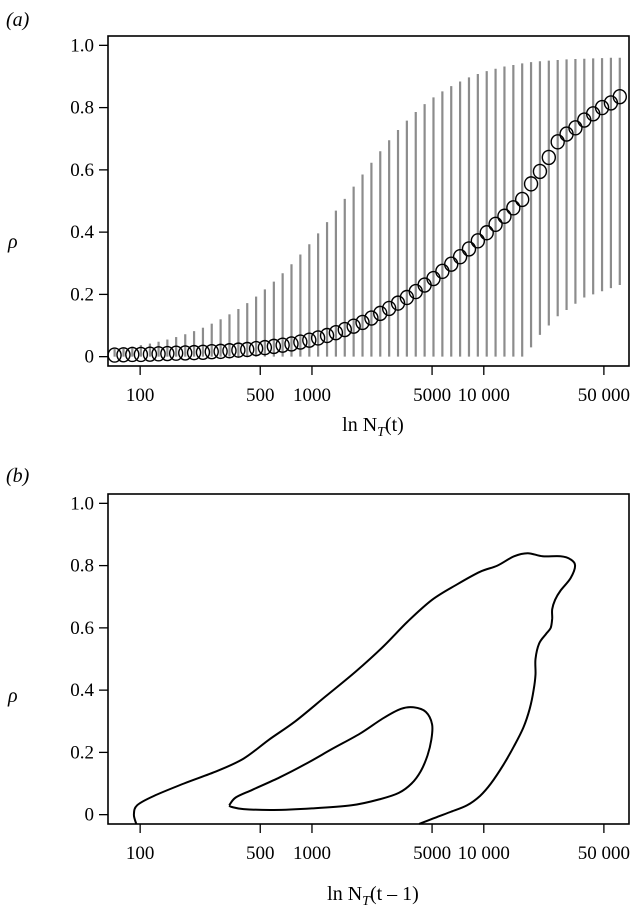 The height and width of the screenshot is (913, 643). Describe the element at coordinates (12, 242) in the screenshot. I see `panel-a-y-axis-label: ρ` at that location.